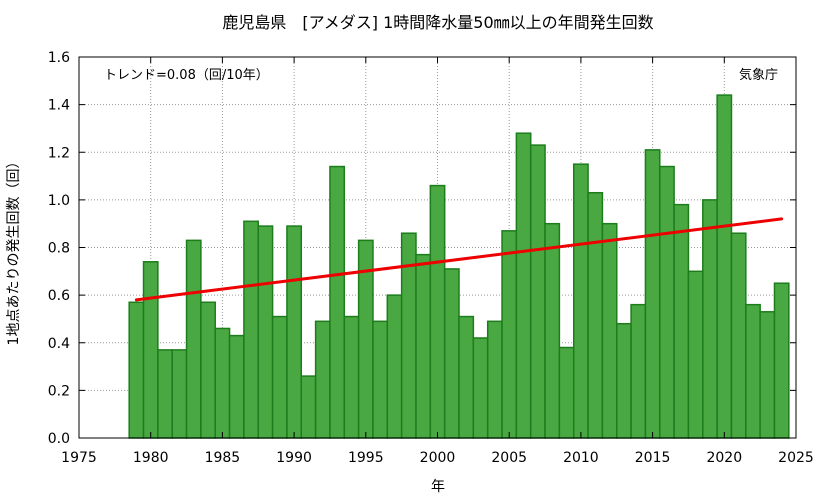  Describe the element at coordinates (580, 301) in the screenshot. I see `bar-2010` at that location.